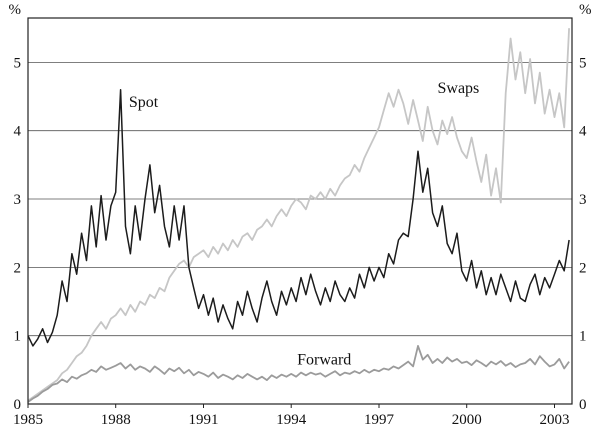 The width and height of the screenshot is (600, 434). What do you see at coordinates (583, 200) in the screenshot?
I see `y-tick-label-right: 3` at bounding box center [583, 200].